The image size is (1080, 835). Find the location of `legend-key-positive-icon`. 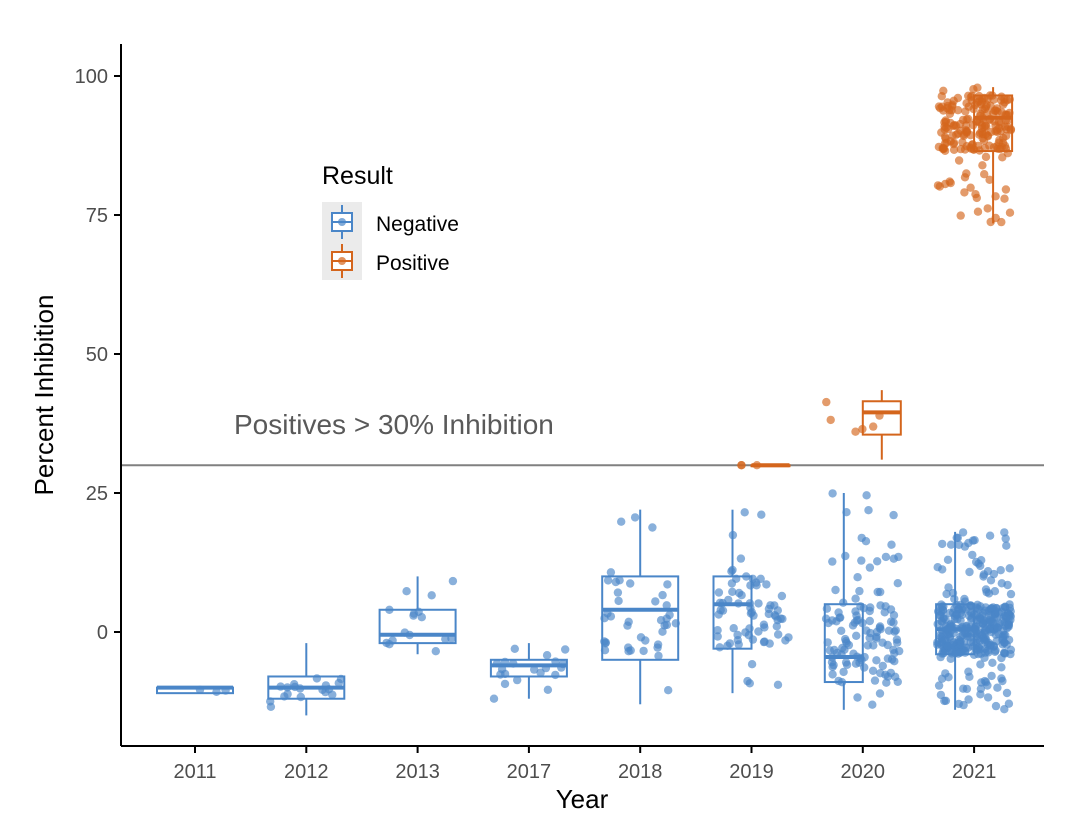

legend-key-positive-icon is located at coordinates (342, 261).